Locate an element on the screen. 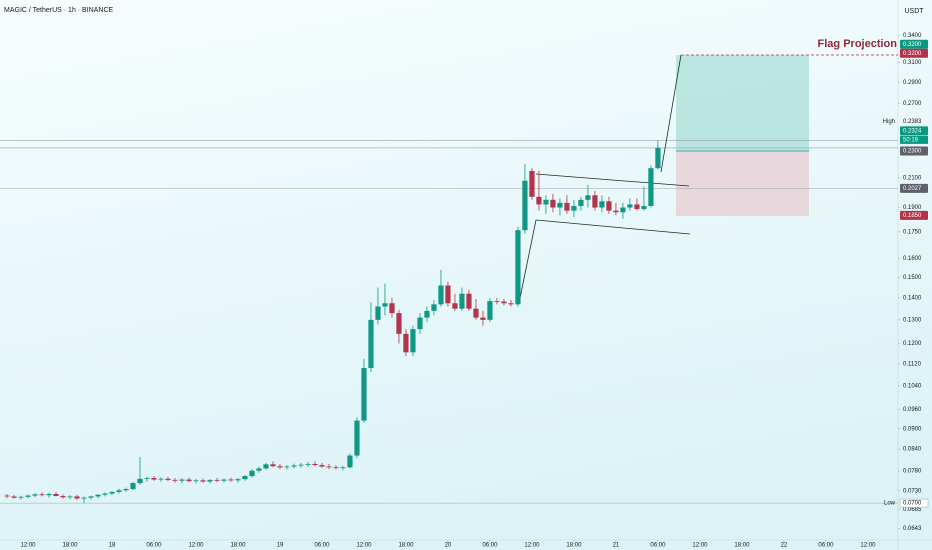  y-tick-label: 0.0685 is located at coordinates (912, 510).